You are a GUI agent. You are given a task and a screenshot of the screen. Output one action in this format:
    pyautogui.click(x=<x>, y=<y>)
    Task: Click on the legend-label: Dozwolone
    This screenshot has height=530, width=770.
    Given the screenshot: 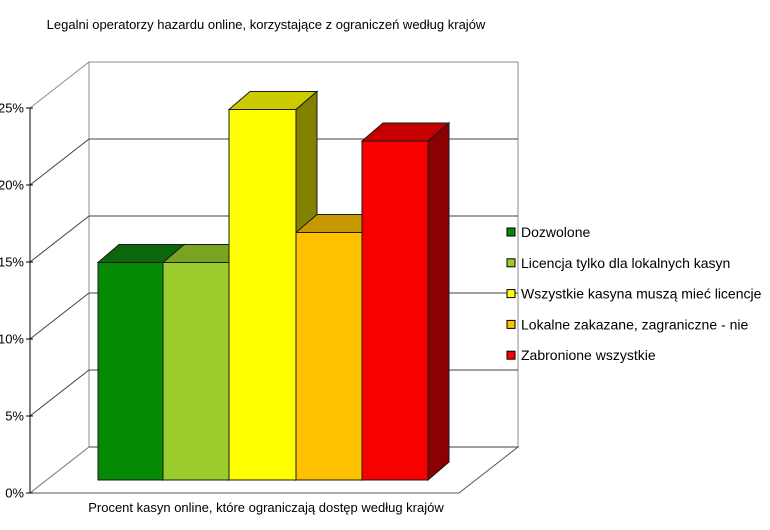 What is the action you would take?
    pyautogui.click(x=555, y=232)
    